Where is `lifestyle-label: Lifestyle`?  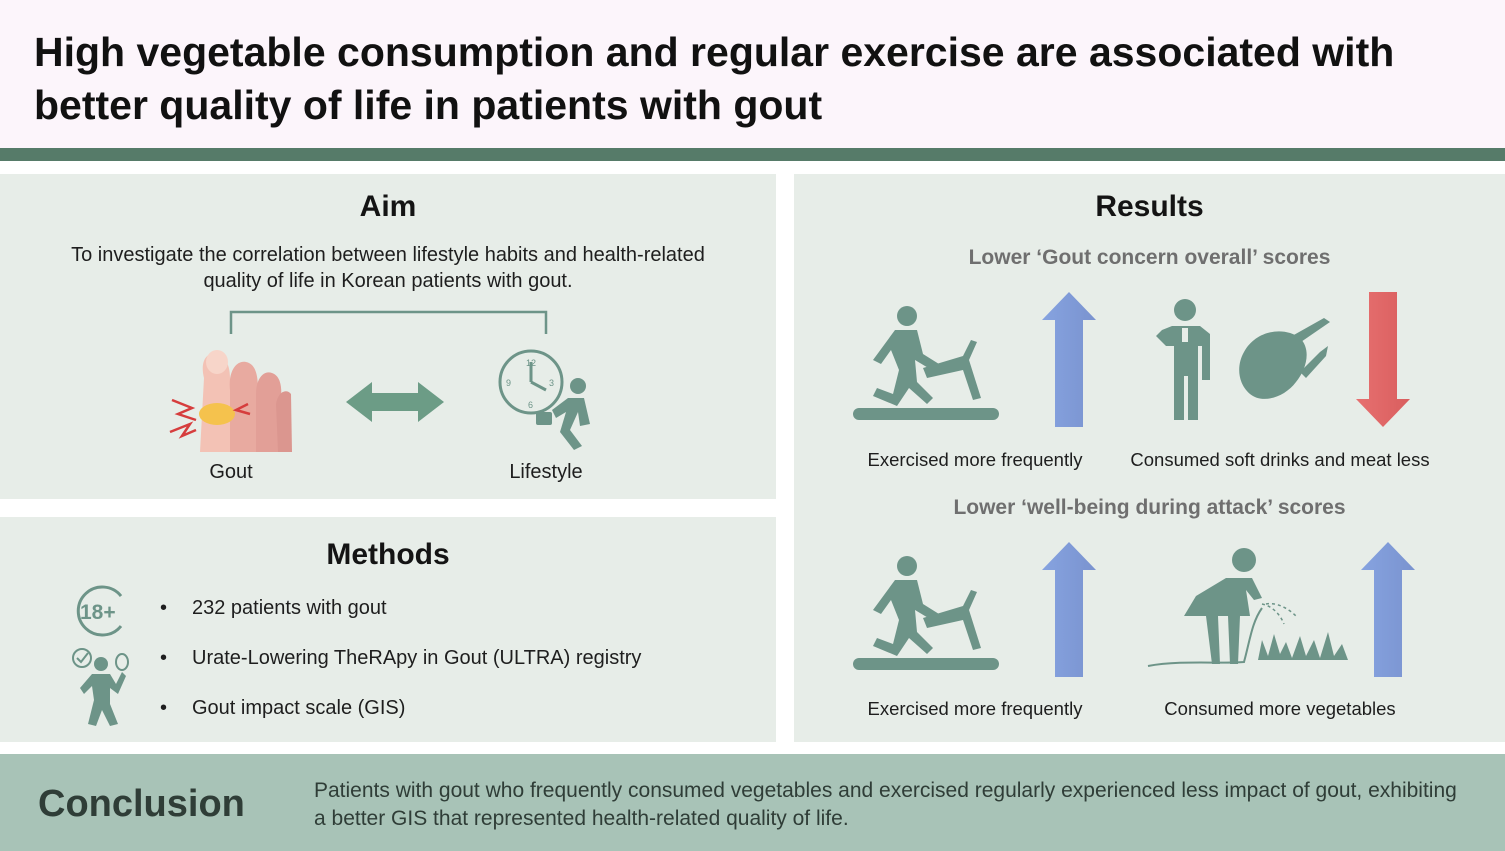 lifestyle-label: Lifestyle is located at coordinates (546, 472).